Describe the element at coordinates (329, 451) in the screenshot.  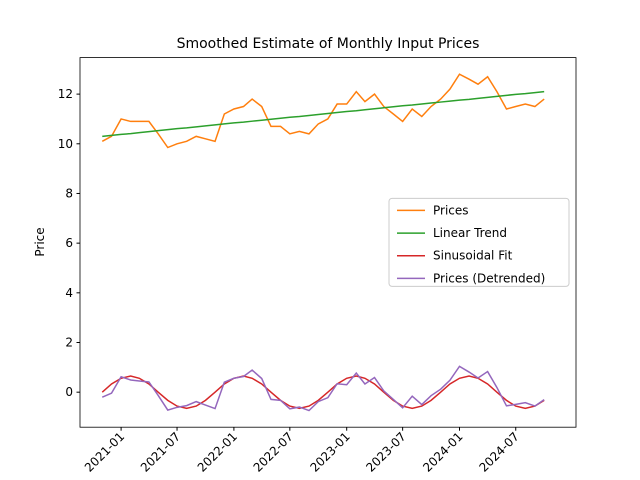
I see `x-tick-label: 2023-01` at that location.